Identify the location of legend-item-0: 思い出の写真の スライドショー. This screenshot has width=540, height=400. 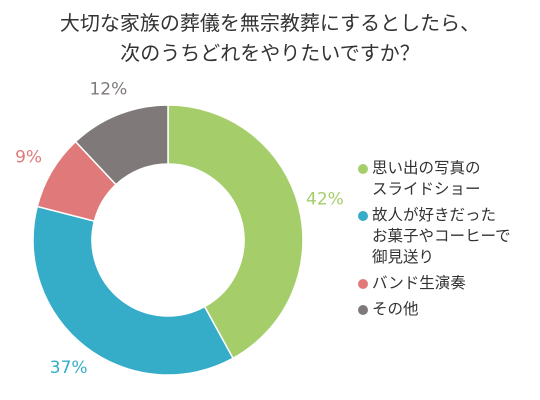
(447, 179).